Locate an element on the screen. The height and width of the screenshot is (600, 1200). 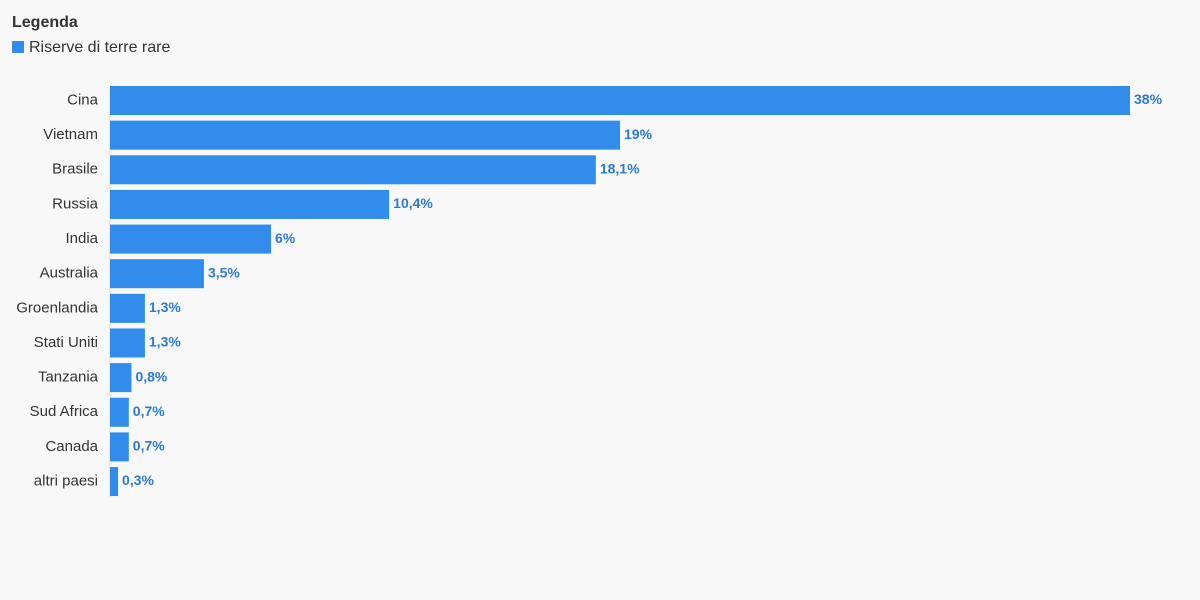
legend-title: Legenda is located at coordinates (45, 22).